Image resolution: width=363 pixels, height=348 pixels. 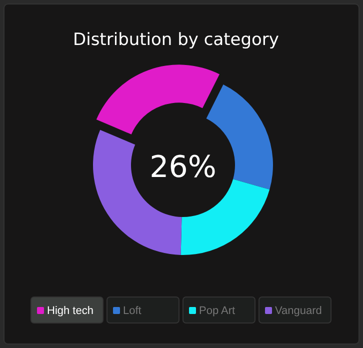 What do you see at coordinates (217, 311) in the screenshot?
I see `legend-label: Pop Art` at bounding box center [217, 311].